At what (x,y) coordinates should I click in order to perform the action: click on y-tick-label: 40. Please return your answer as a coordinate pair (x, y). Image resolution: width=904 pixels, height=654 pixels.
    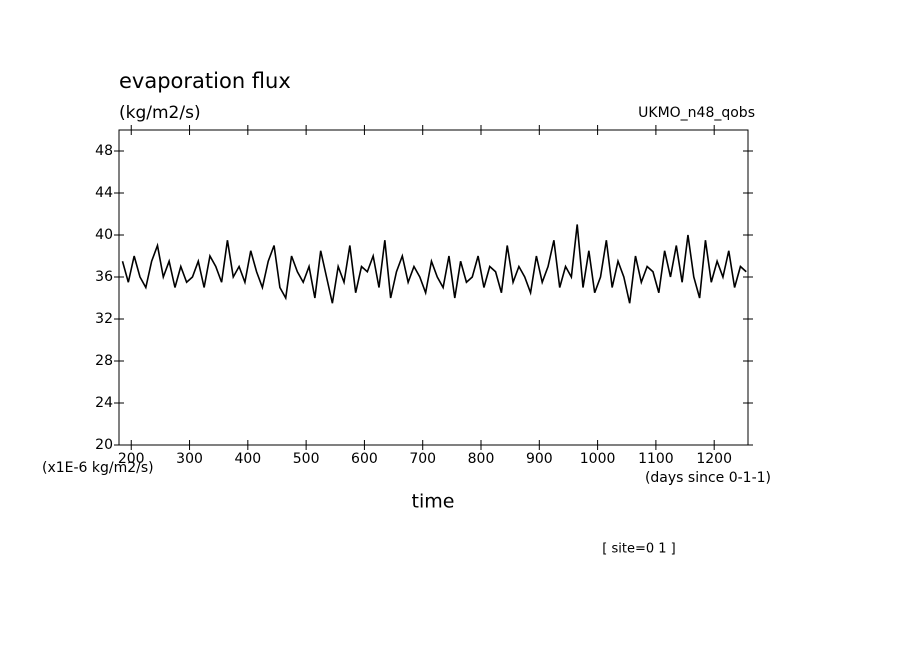
    Looking at the image, I should click on (104, 235).